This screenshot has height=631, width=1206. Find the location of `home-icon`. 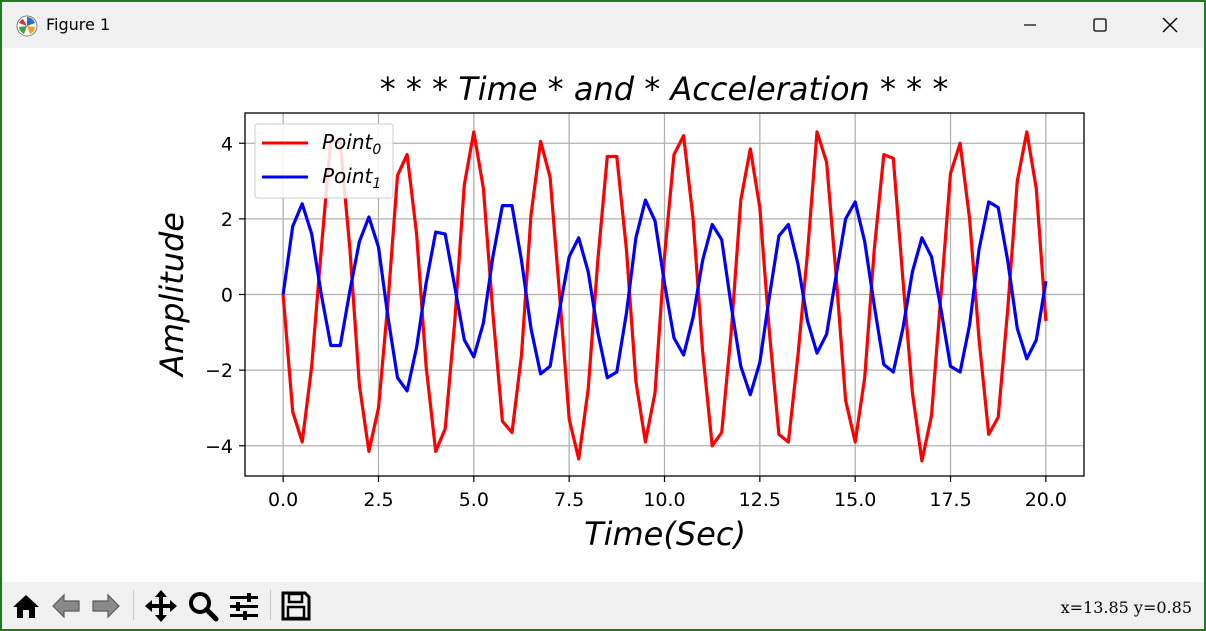

home-icon is located at coordinates (26, 606).